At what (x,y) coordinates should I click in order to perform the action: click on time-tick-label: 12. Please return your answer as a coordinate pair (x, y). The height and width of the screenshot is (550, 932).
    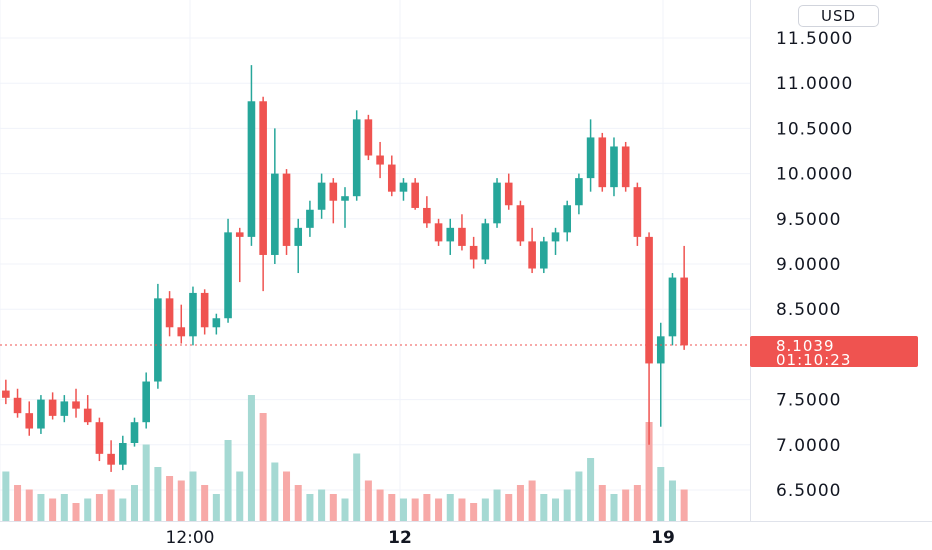
    Looking at the image, I should click on (400, 538).